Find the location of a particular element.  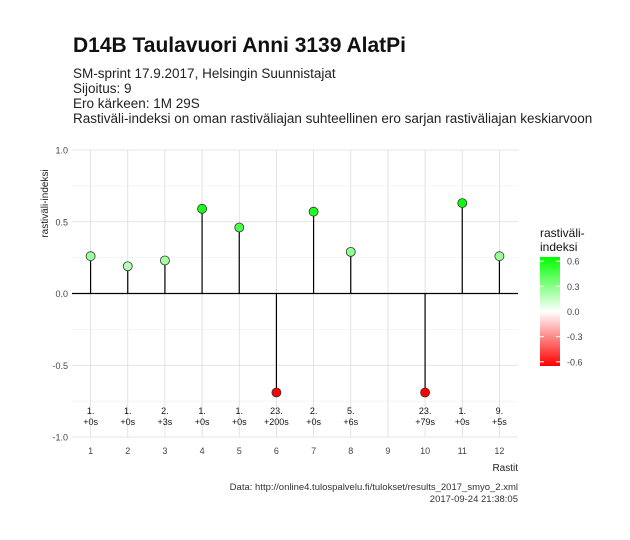

x-tick-label: 6 is located at coordinates (276, 451).